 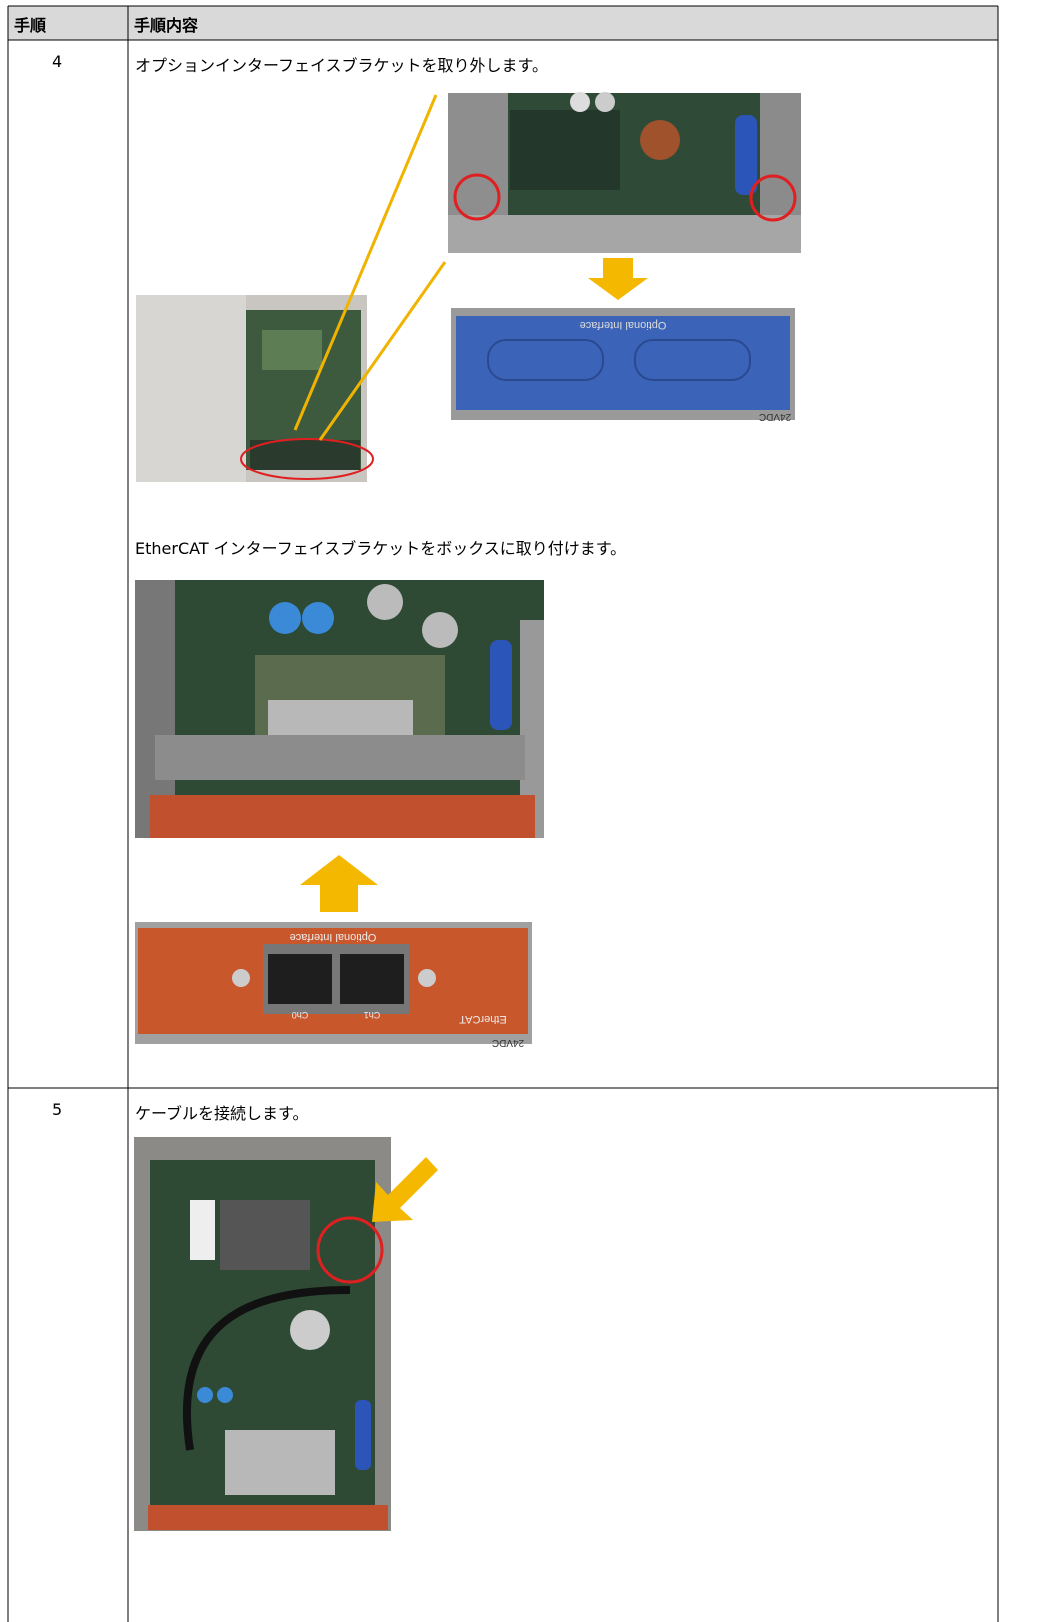 What do you see at coordinates (57, 61) in the screenshot?
I see `step-number: 4` at bounding box center [57, 61].